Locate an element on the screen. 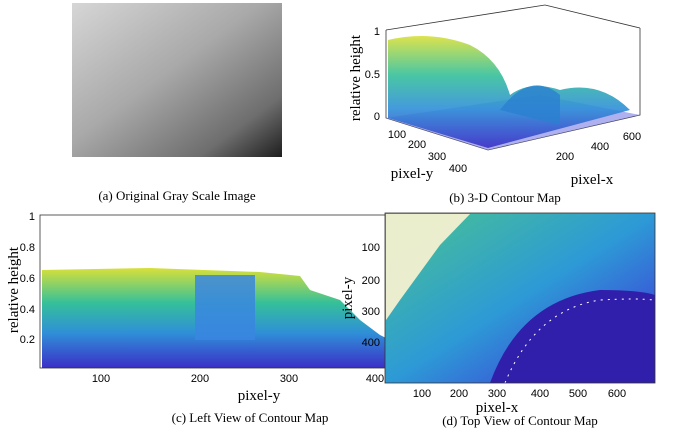 This screenshot has height=432, width=684. caption: (d) Top View of Contour Map is located at coordinates (520, 420).